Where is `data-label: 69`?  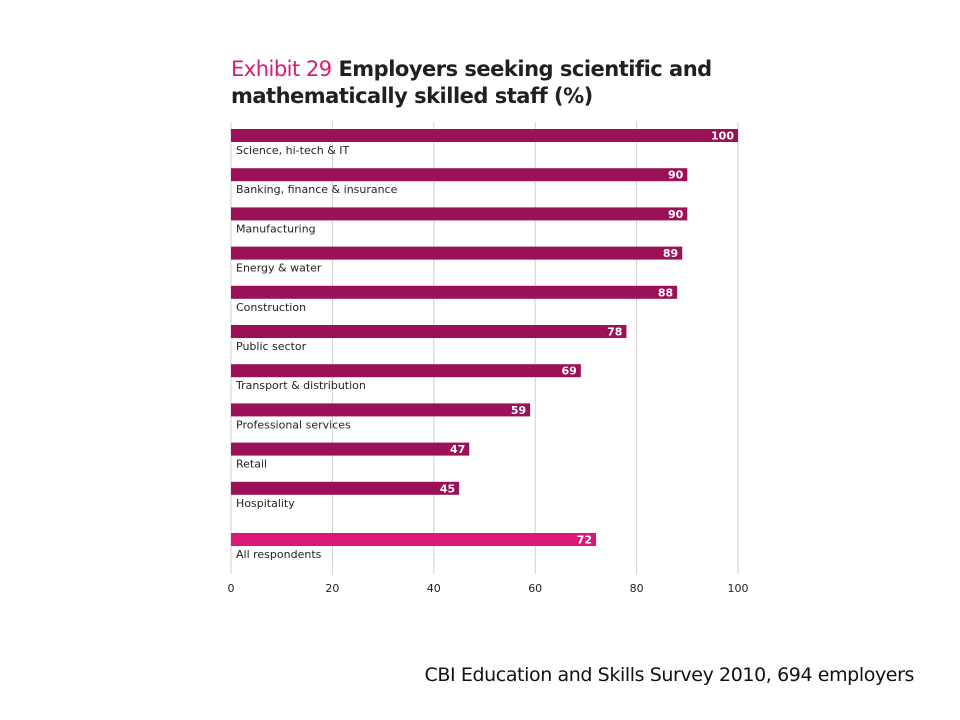
data-label: 69 is located at coordinates (569, 371).